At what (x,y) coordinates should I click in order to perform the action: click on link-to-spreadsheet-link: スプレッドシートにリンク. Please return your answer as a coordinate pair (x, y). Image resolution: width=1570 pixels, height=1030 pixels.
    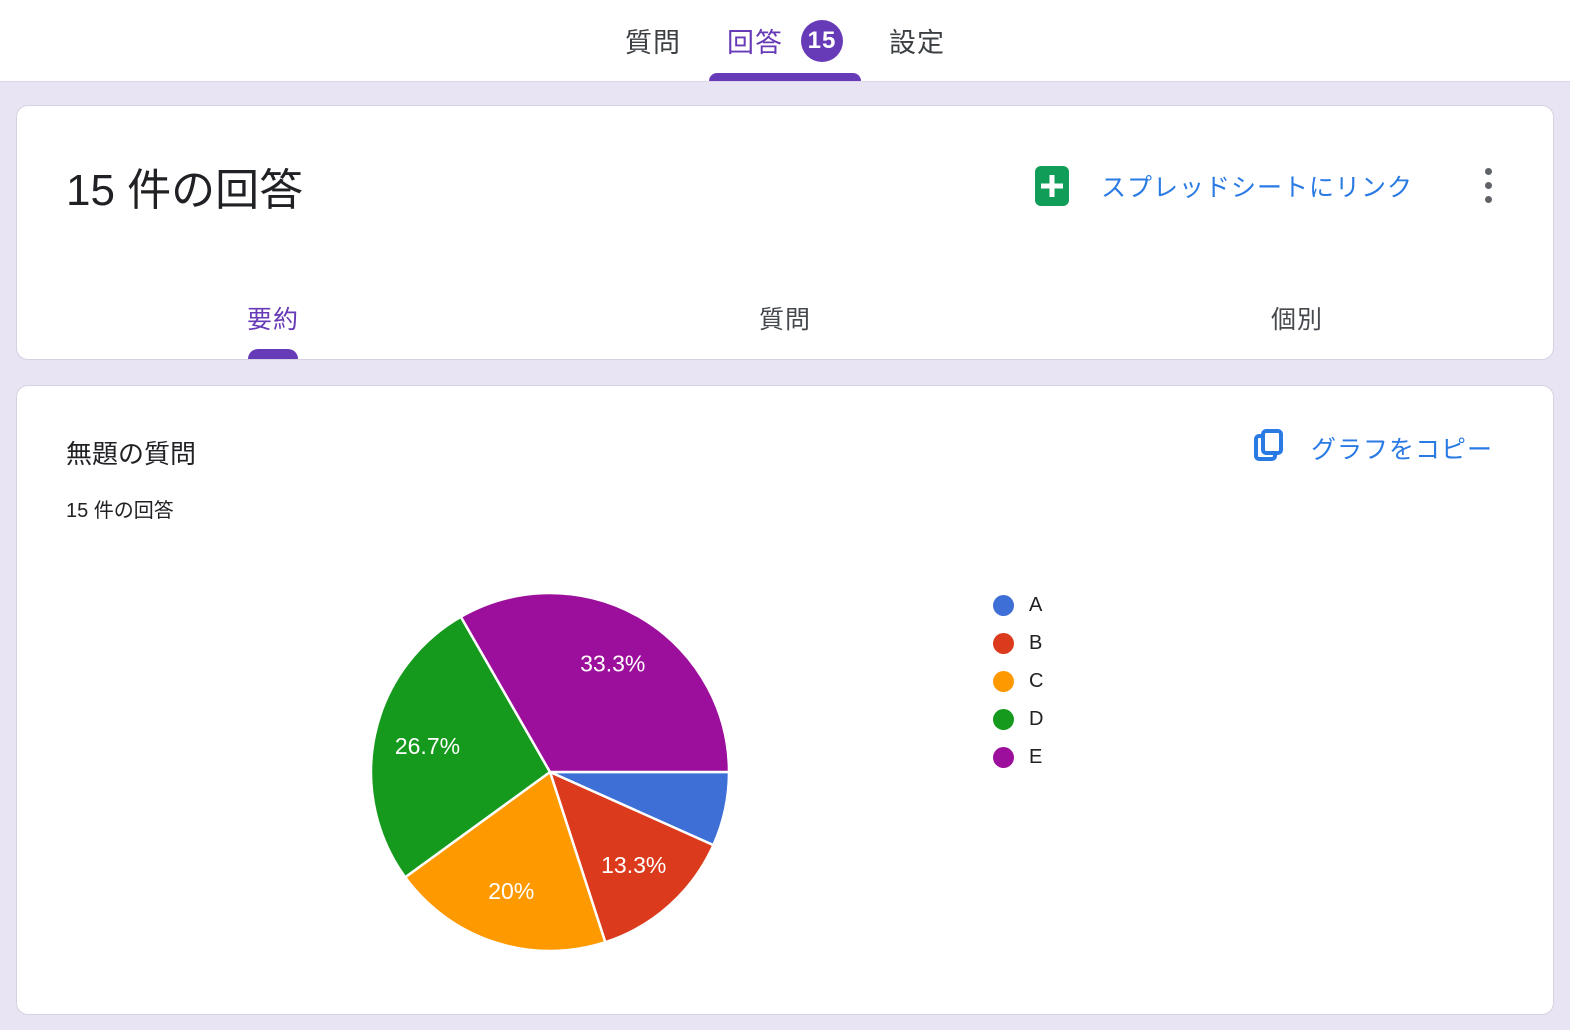
    Looking at the image, I should click on (1256, 187).